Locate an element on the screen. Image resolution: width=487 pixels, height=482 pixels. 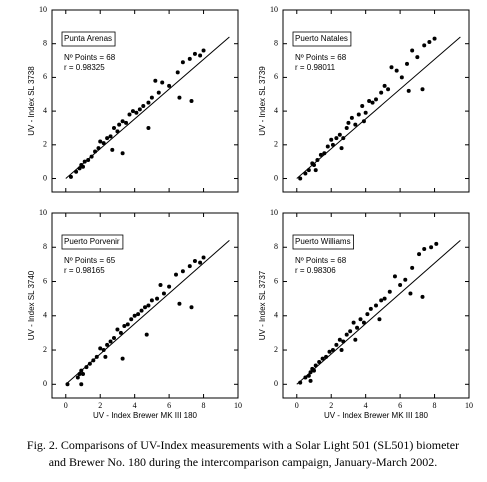
r-label: r = 0.98165 is located at coordinates (84, 270).